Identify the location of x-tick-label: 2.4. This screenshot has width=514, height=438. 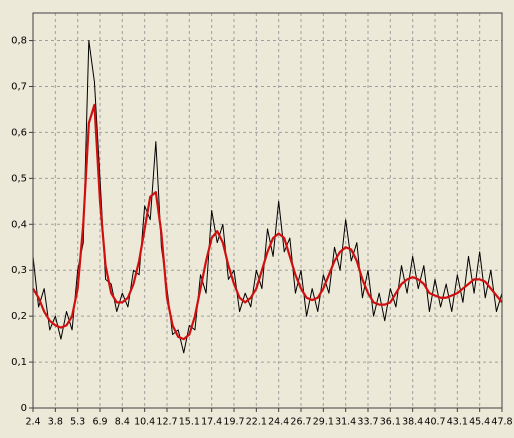
(32, 422).